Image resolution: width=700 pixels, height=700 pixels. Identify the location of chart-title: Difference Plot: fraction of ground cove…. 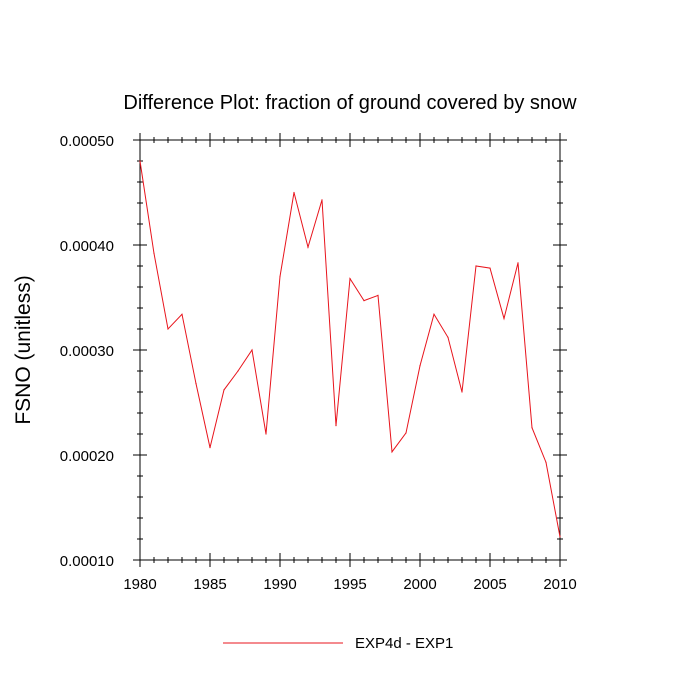
(350, 103).